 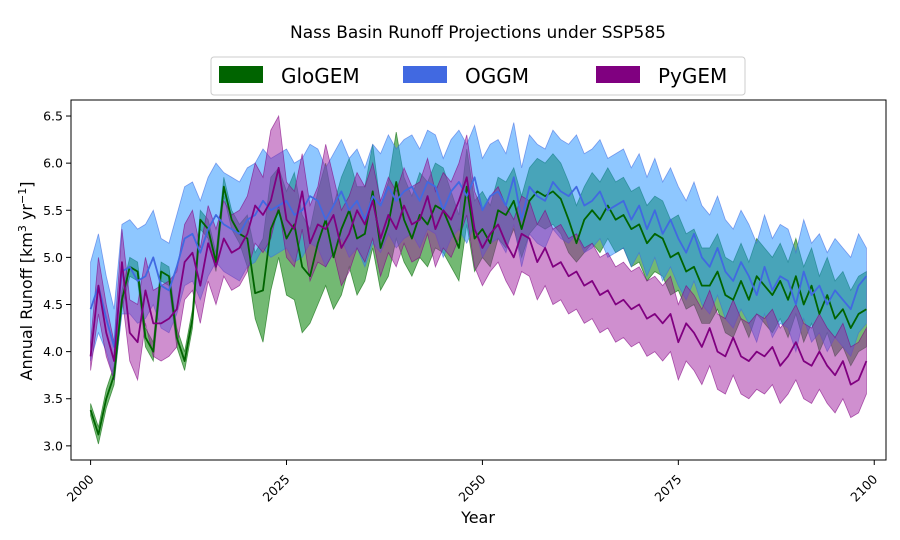 I want to click on y-tick-label-4.0: 4.0, so click(x=53, y=351).